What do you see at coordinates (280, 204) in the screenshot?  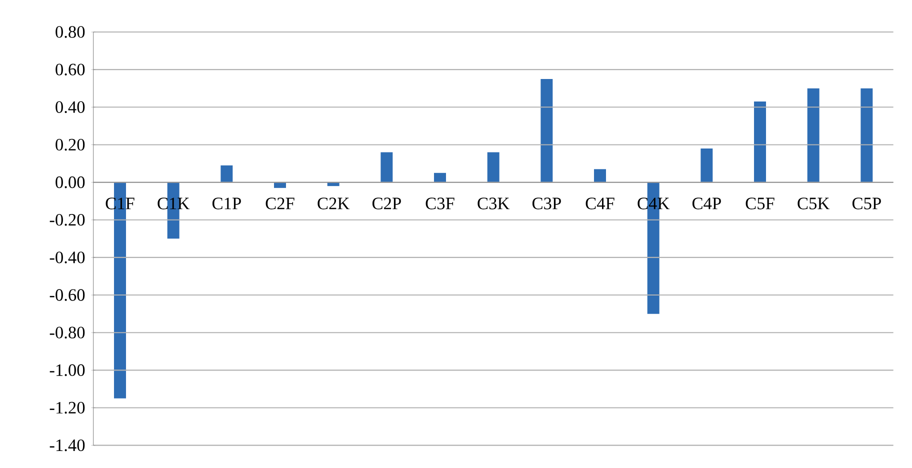 I see `x-tick-label: C2F` at bounding box center [280, 204].